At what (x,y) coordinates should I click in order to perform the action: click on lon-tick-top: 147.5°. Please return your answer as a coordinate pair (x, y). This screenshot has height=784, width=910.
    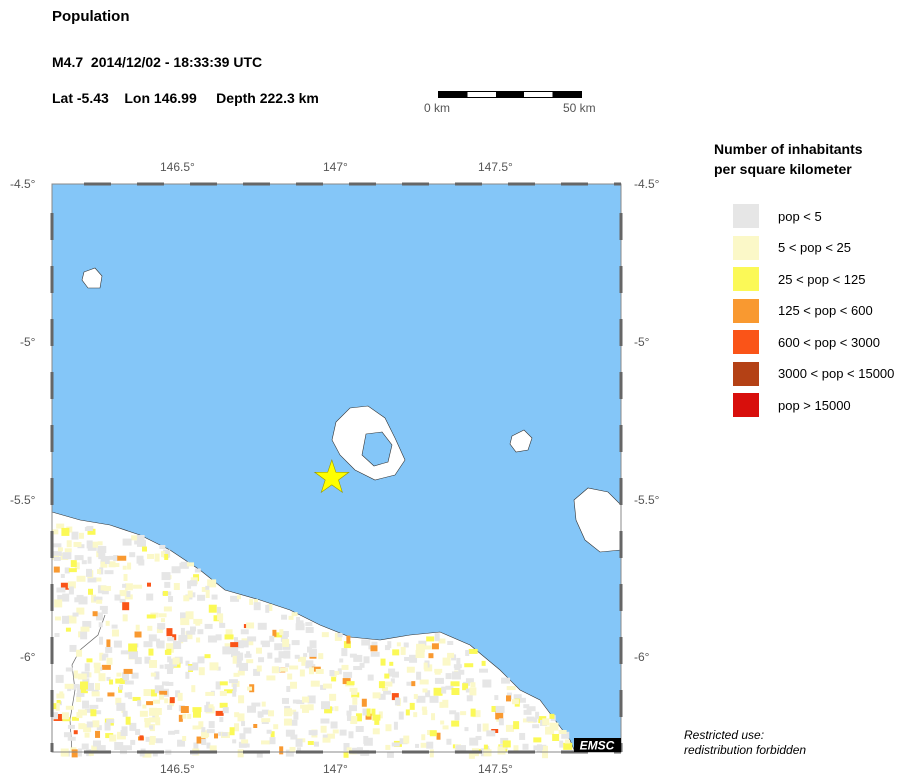
    Looking at the image, I should click on (495, 167).